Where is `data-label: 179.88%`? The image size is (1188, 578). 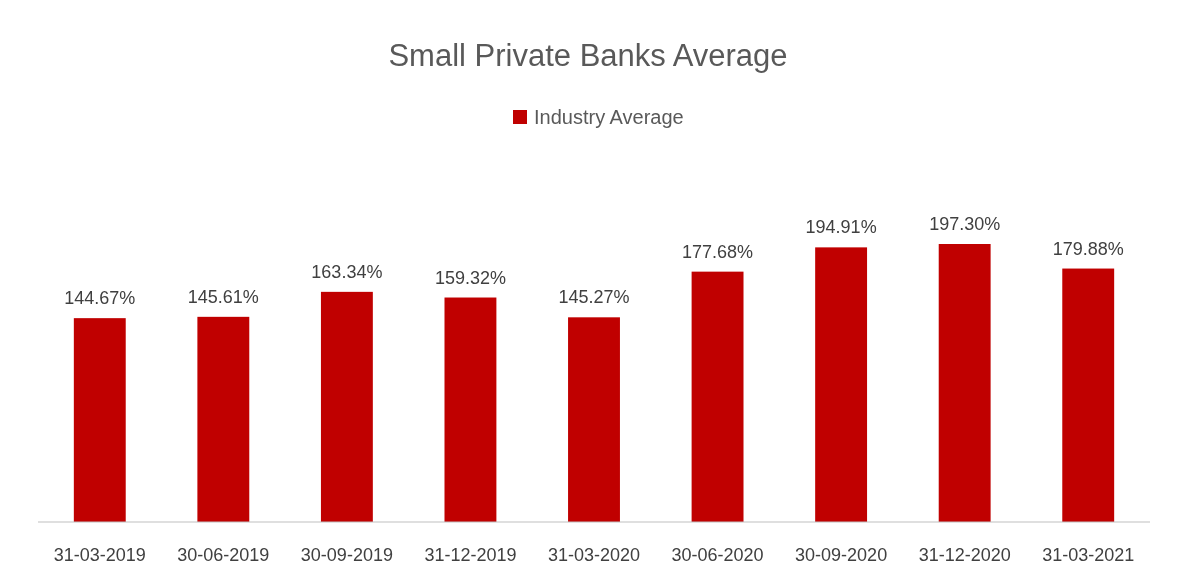
data-label: 179.88% is located at coordinates (1088, 248).